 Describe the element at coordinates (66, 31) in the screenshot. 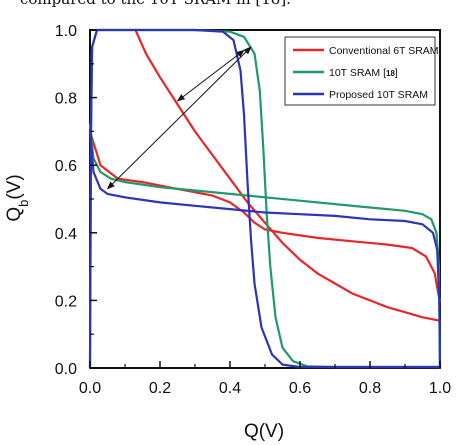

I see `y-tick-label: 1.0` at that location.